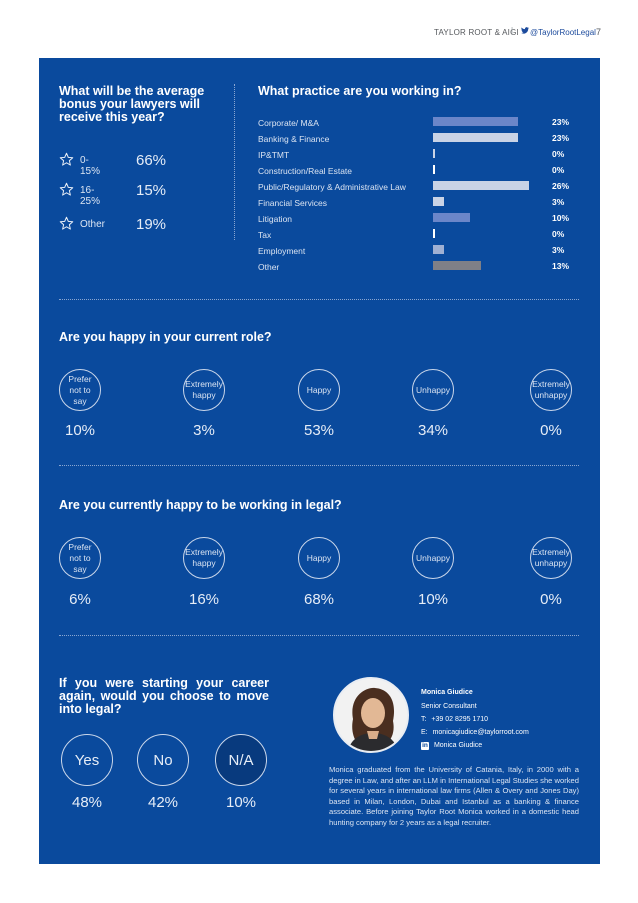 The image size is (638, 903). Describe the element at coordinates (319, 430) in the screenshot. I see `role-option-value: 53%` at that location.